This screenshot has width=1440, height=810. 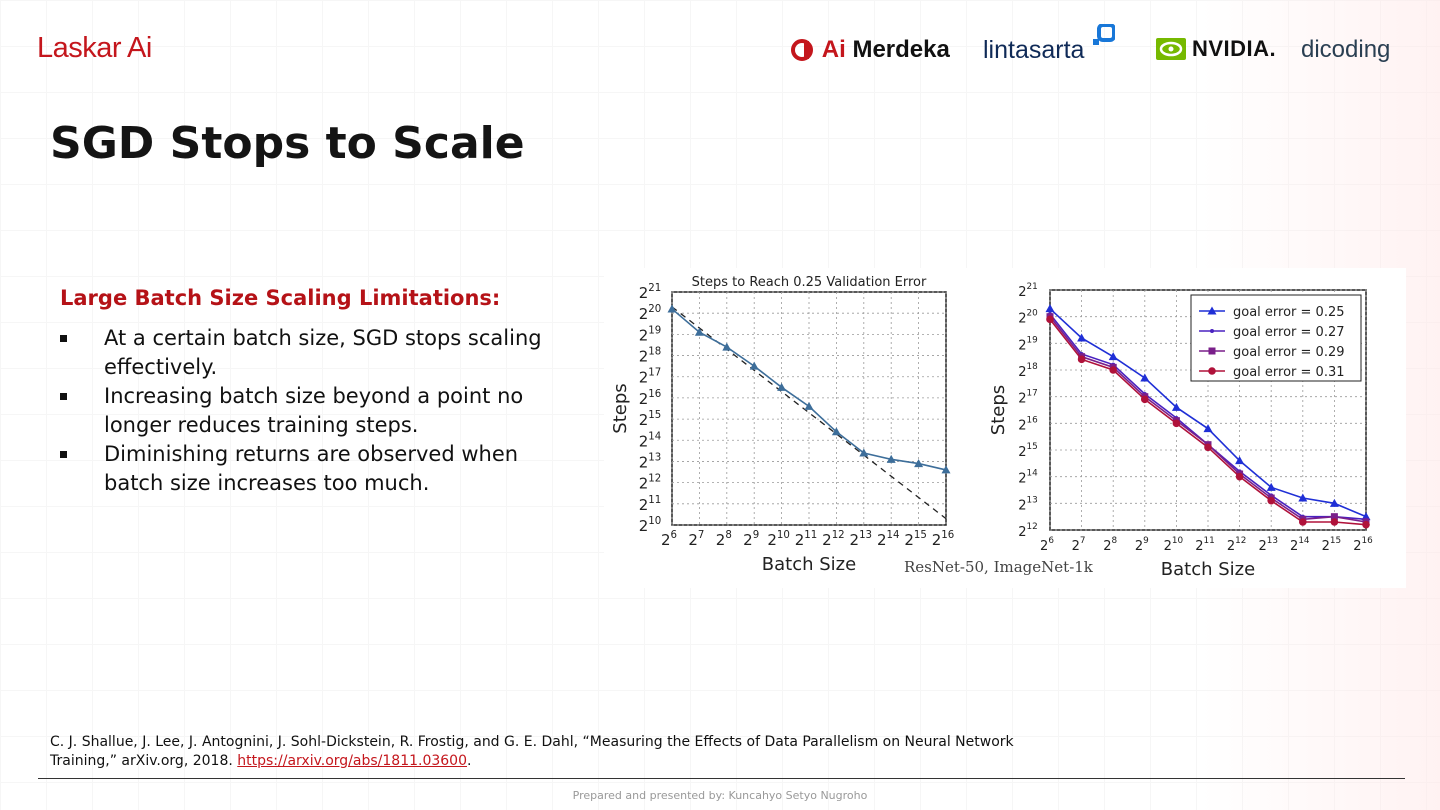 I want to click on x-tick-label: 27, so click(x=1079, y=545).